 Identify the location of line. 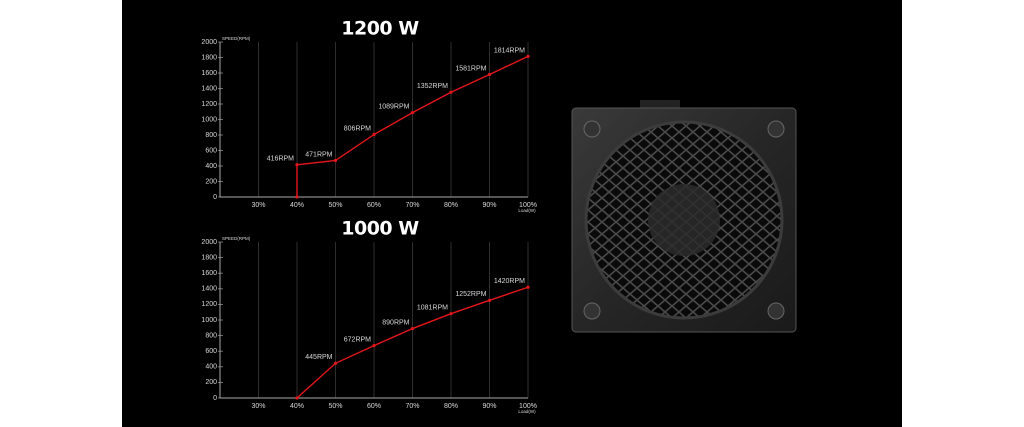
(412, 126).